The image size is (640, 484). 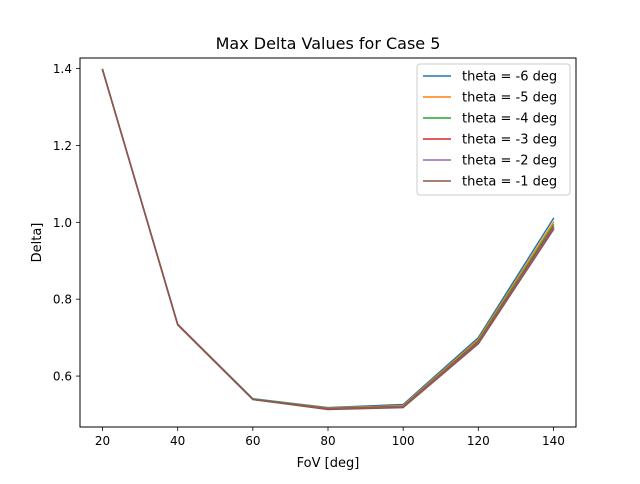 What do you see at coordinates (102, 441) in the screenshot?
I see `x-tick-label-0: 20` at bounding box center [102, 441].